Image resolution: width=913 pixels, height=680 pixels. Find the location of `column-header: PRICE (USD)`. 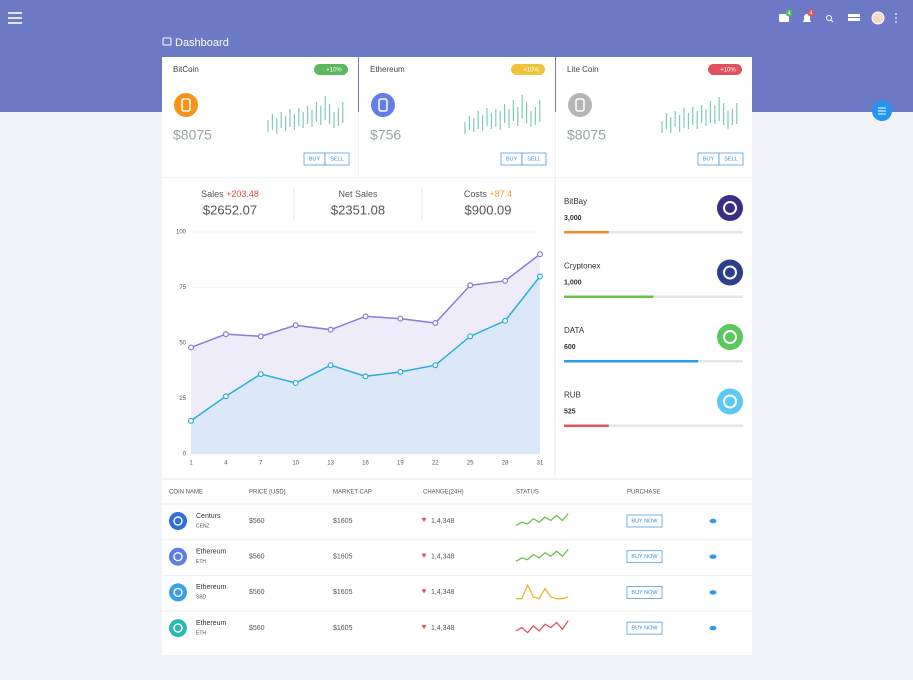

column-header: PRICE (USD) is located at coordinates (267, 493).